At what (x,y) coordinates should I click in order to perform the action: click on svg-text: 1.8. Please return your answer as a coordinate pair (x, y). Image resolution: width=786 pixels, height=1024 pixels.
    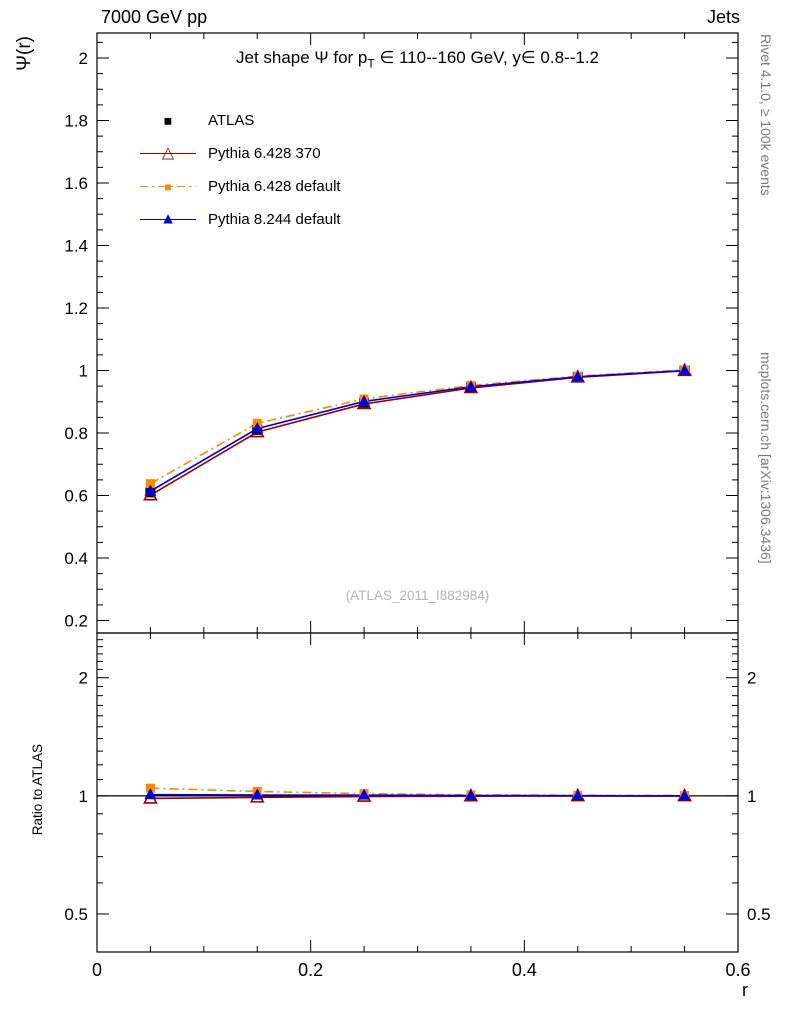
    Looking at the image, I should click on (76, 121).